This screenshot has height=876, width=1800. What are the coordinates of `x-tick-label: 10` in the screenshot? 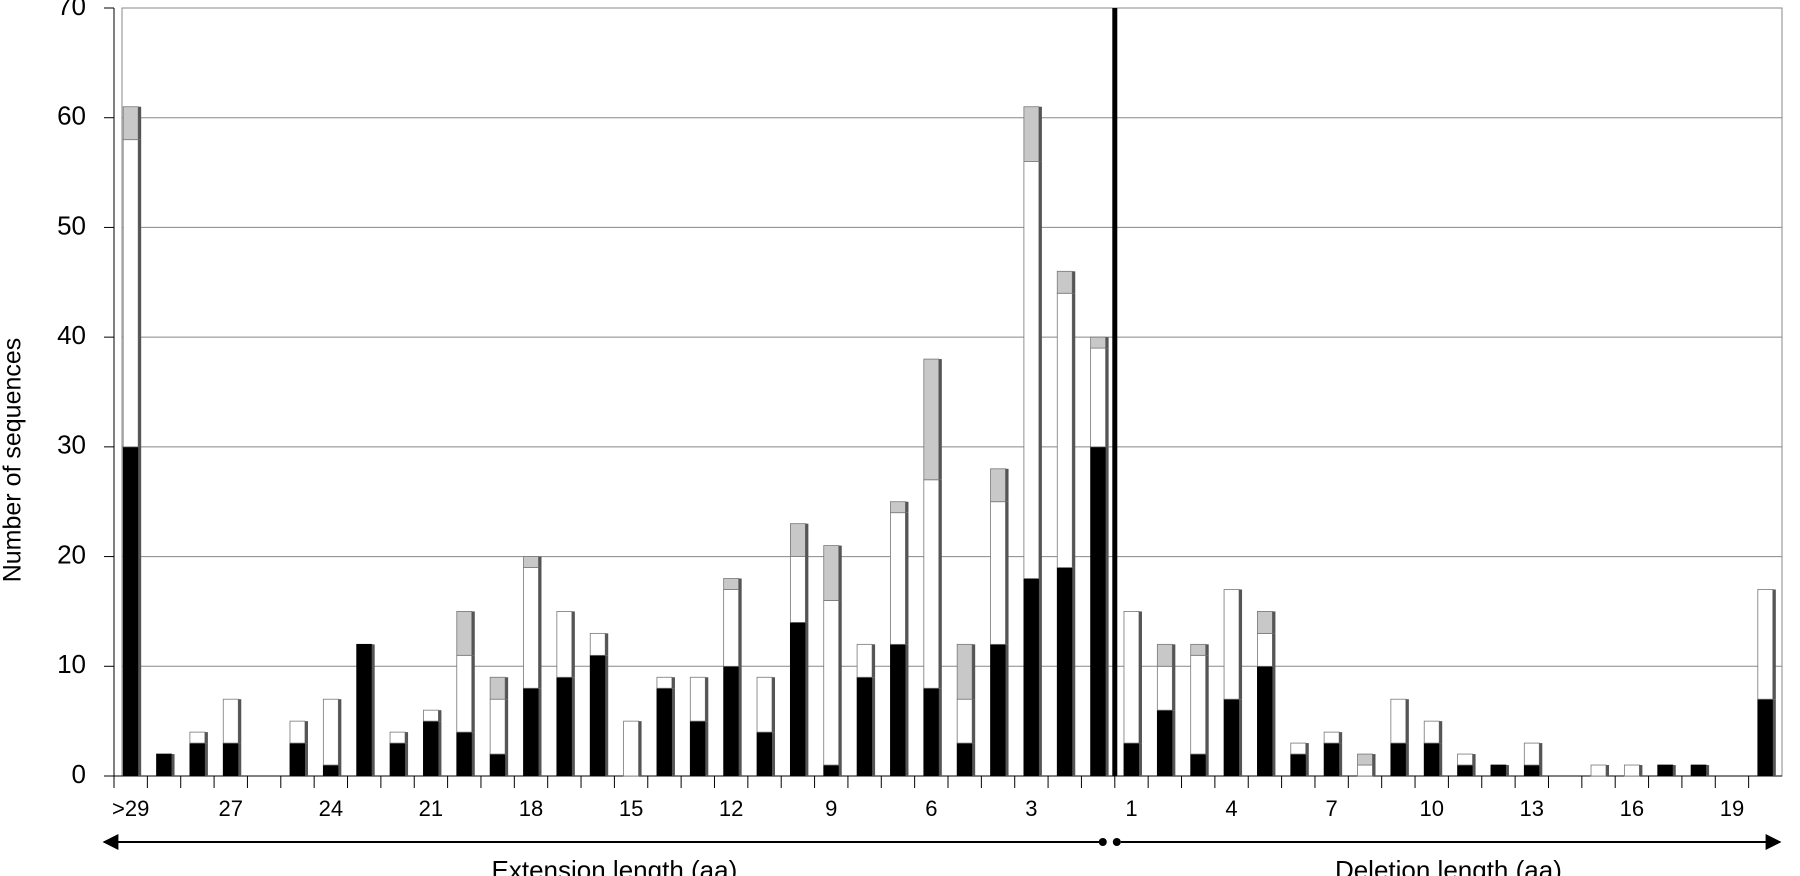 It's located at (1431, 808).